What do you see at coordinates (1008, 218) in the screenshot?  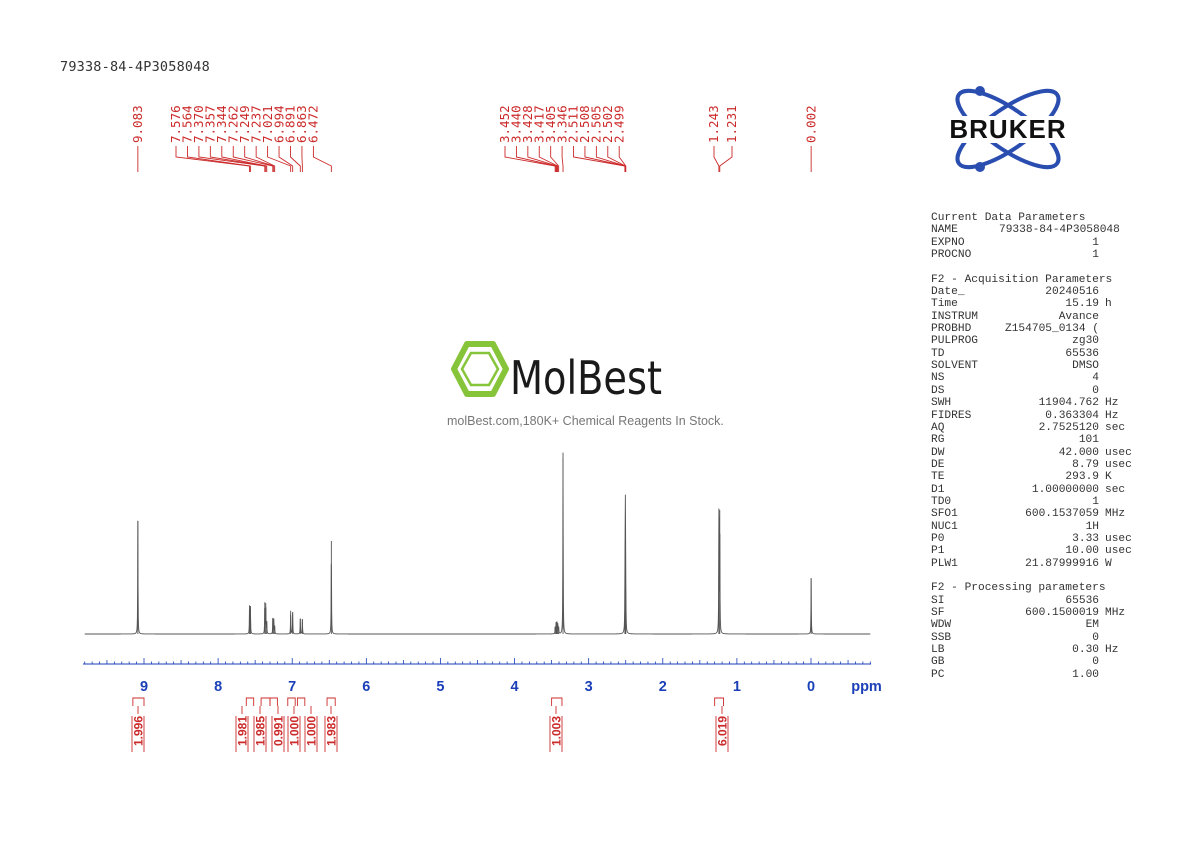 I see `param-section-title: Current Data Parameters` at bounding box center [1008, 218].